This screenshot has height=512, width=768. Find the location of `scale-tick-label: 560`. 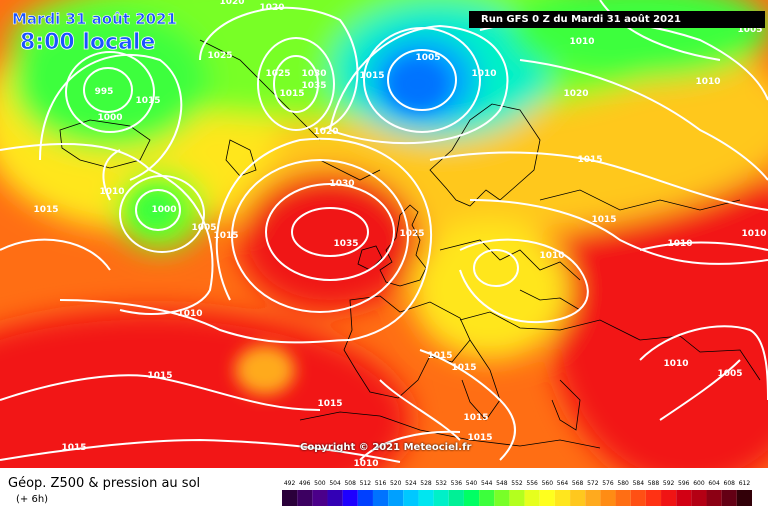

scale-tick-label: 560 is located at coordinates (548, 483).